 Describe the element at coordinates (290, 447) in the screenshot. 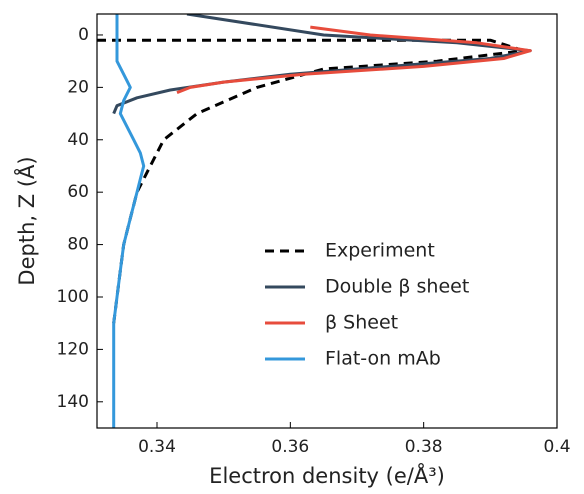

I see `x-tick-label: 0.36` at that location.